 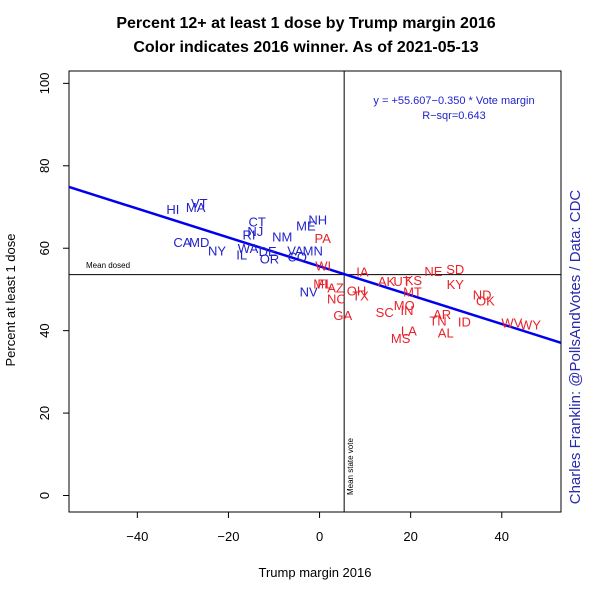 I want to click on x-tick-label: 40, so click(x=502, y=536).